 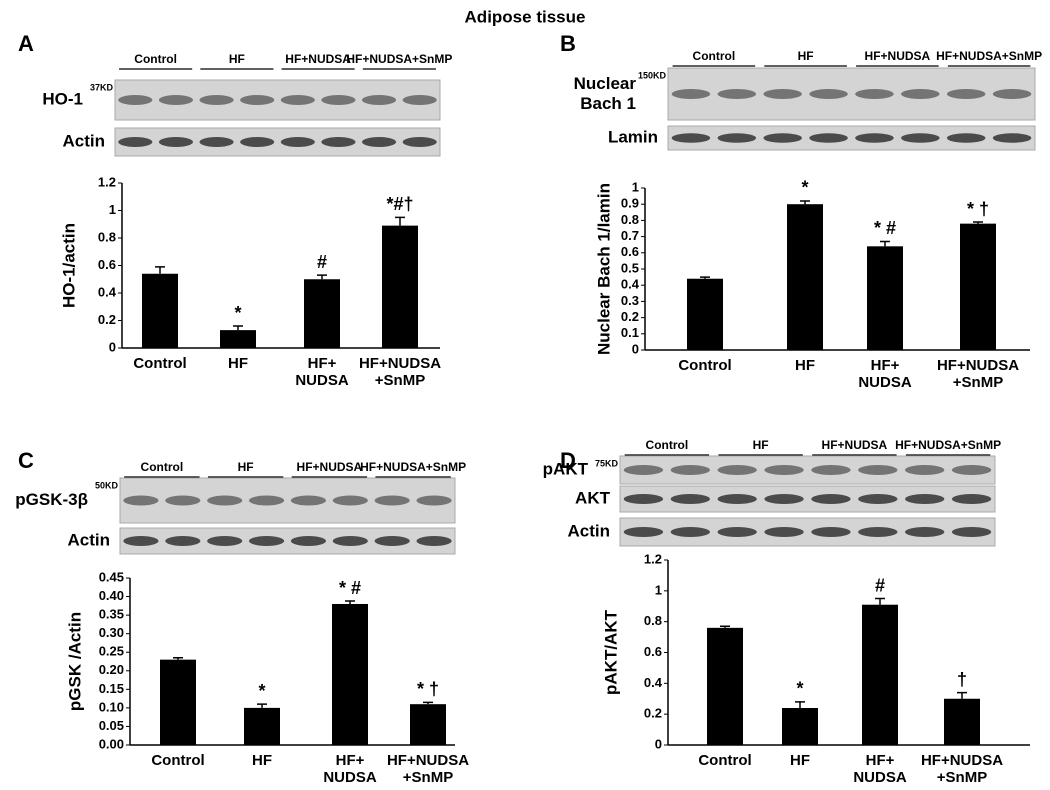 What do you see at coordinates (111, 688) in the screenshot?
I see `y-tick-label: 0.15` at bounding box center [111, 688].